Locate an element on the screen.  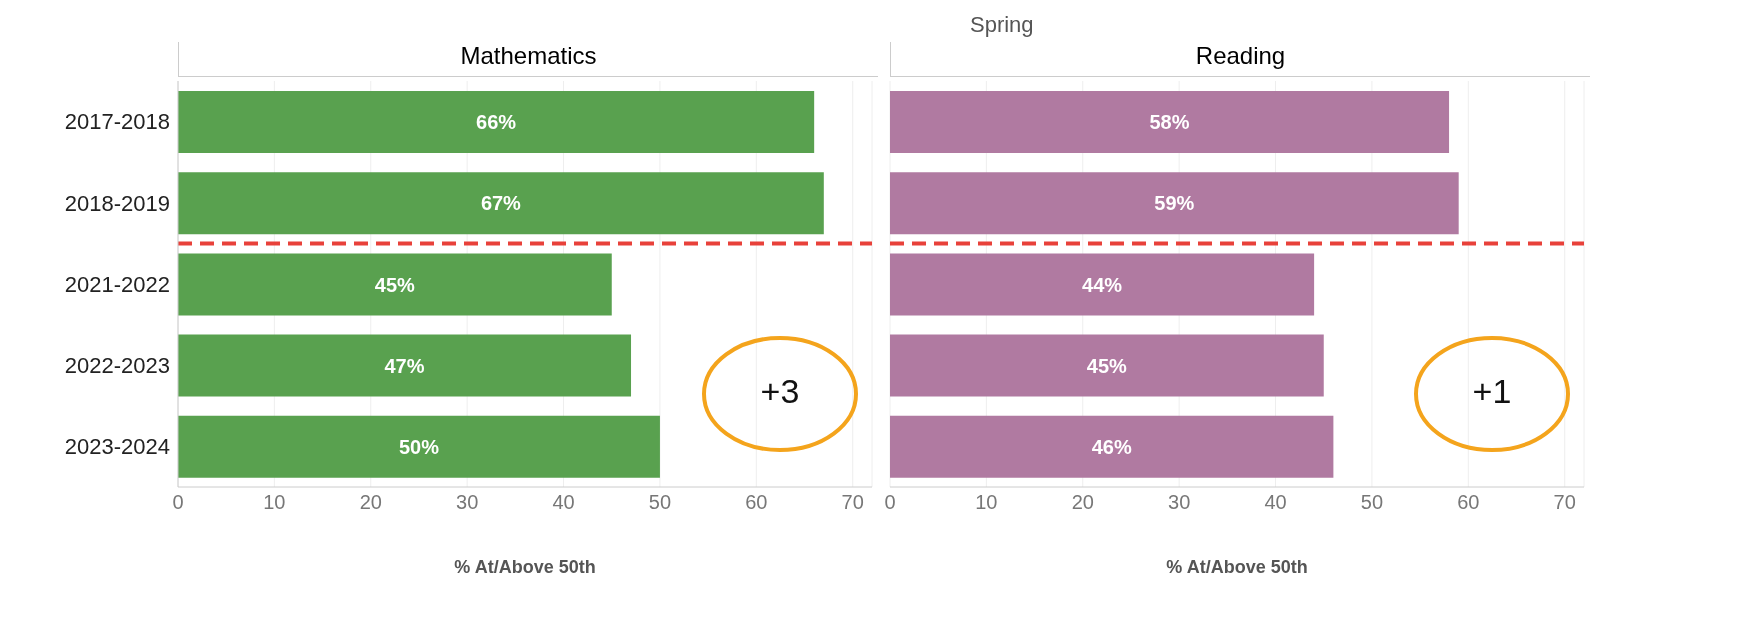
y-tick-label: 2021-2022 is located at coordinates (117, 284).